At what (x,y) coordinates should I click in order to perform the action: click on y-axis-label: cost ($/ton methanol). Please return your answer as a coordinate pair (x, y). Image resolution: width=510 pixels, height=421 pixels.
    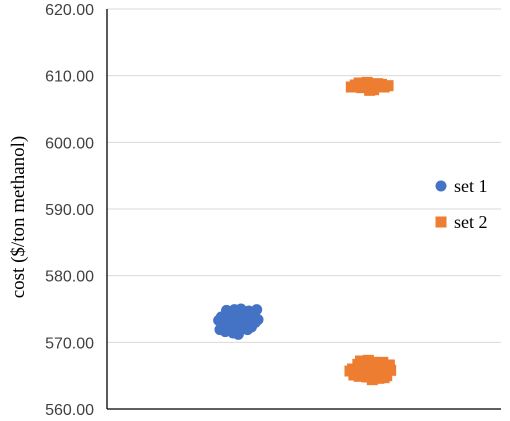
    Looking at the image, I should click on (18, 217).